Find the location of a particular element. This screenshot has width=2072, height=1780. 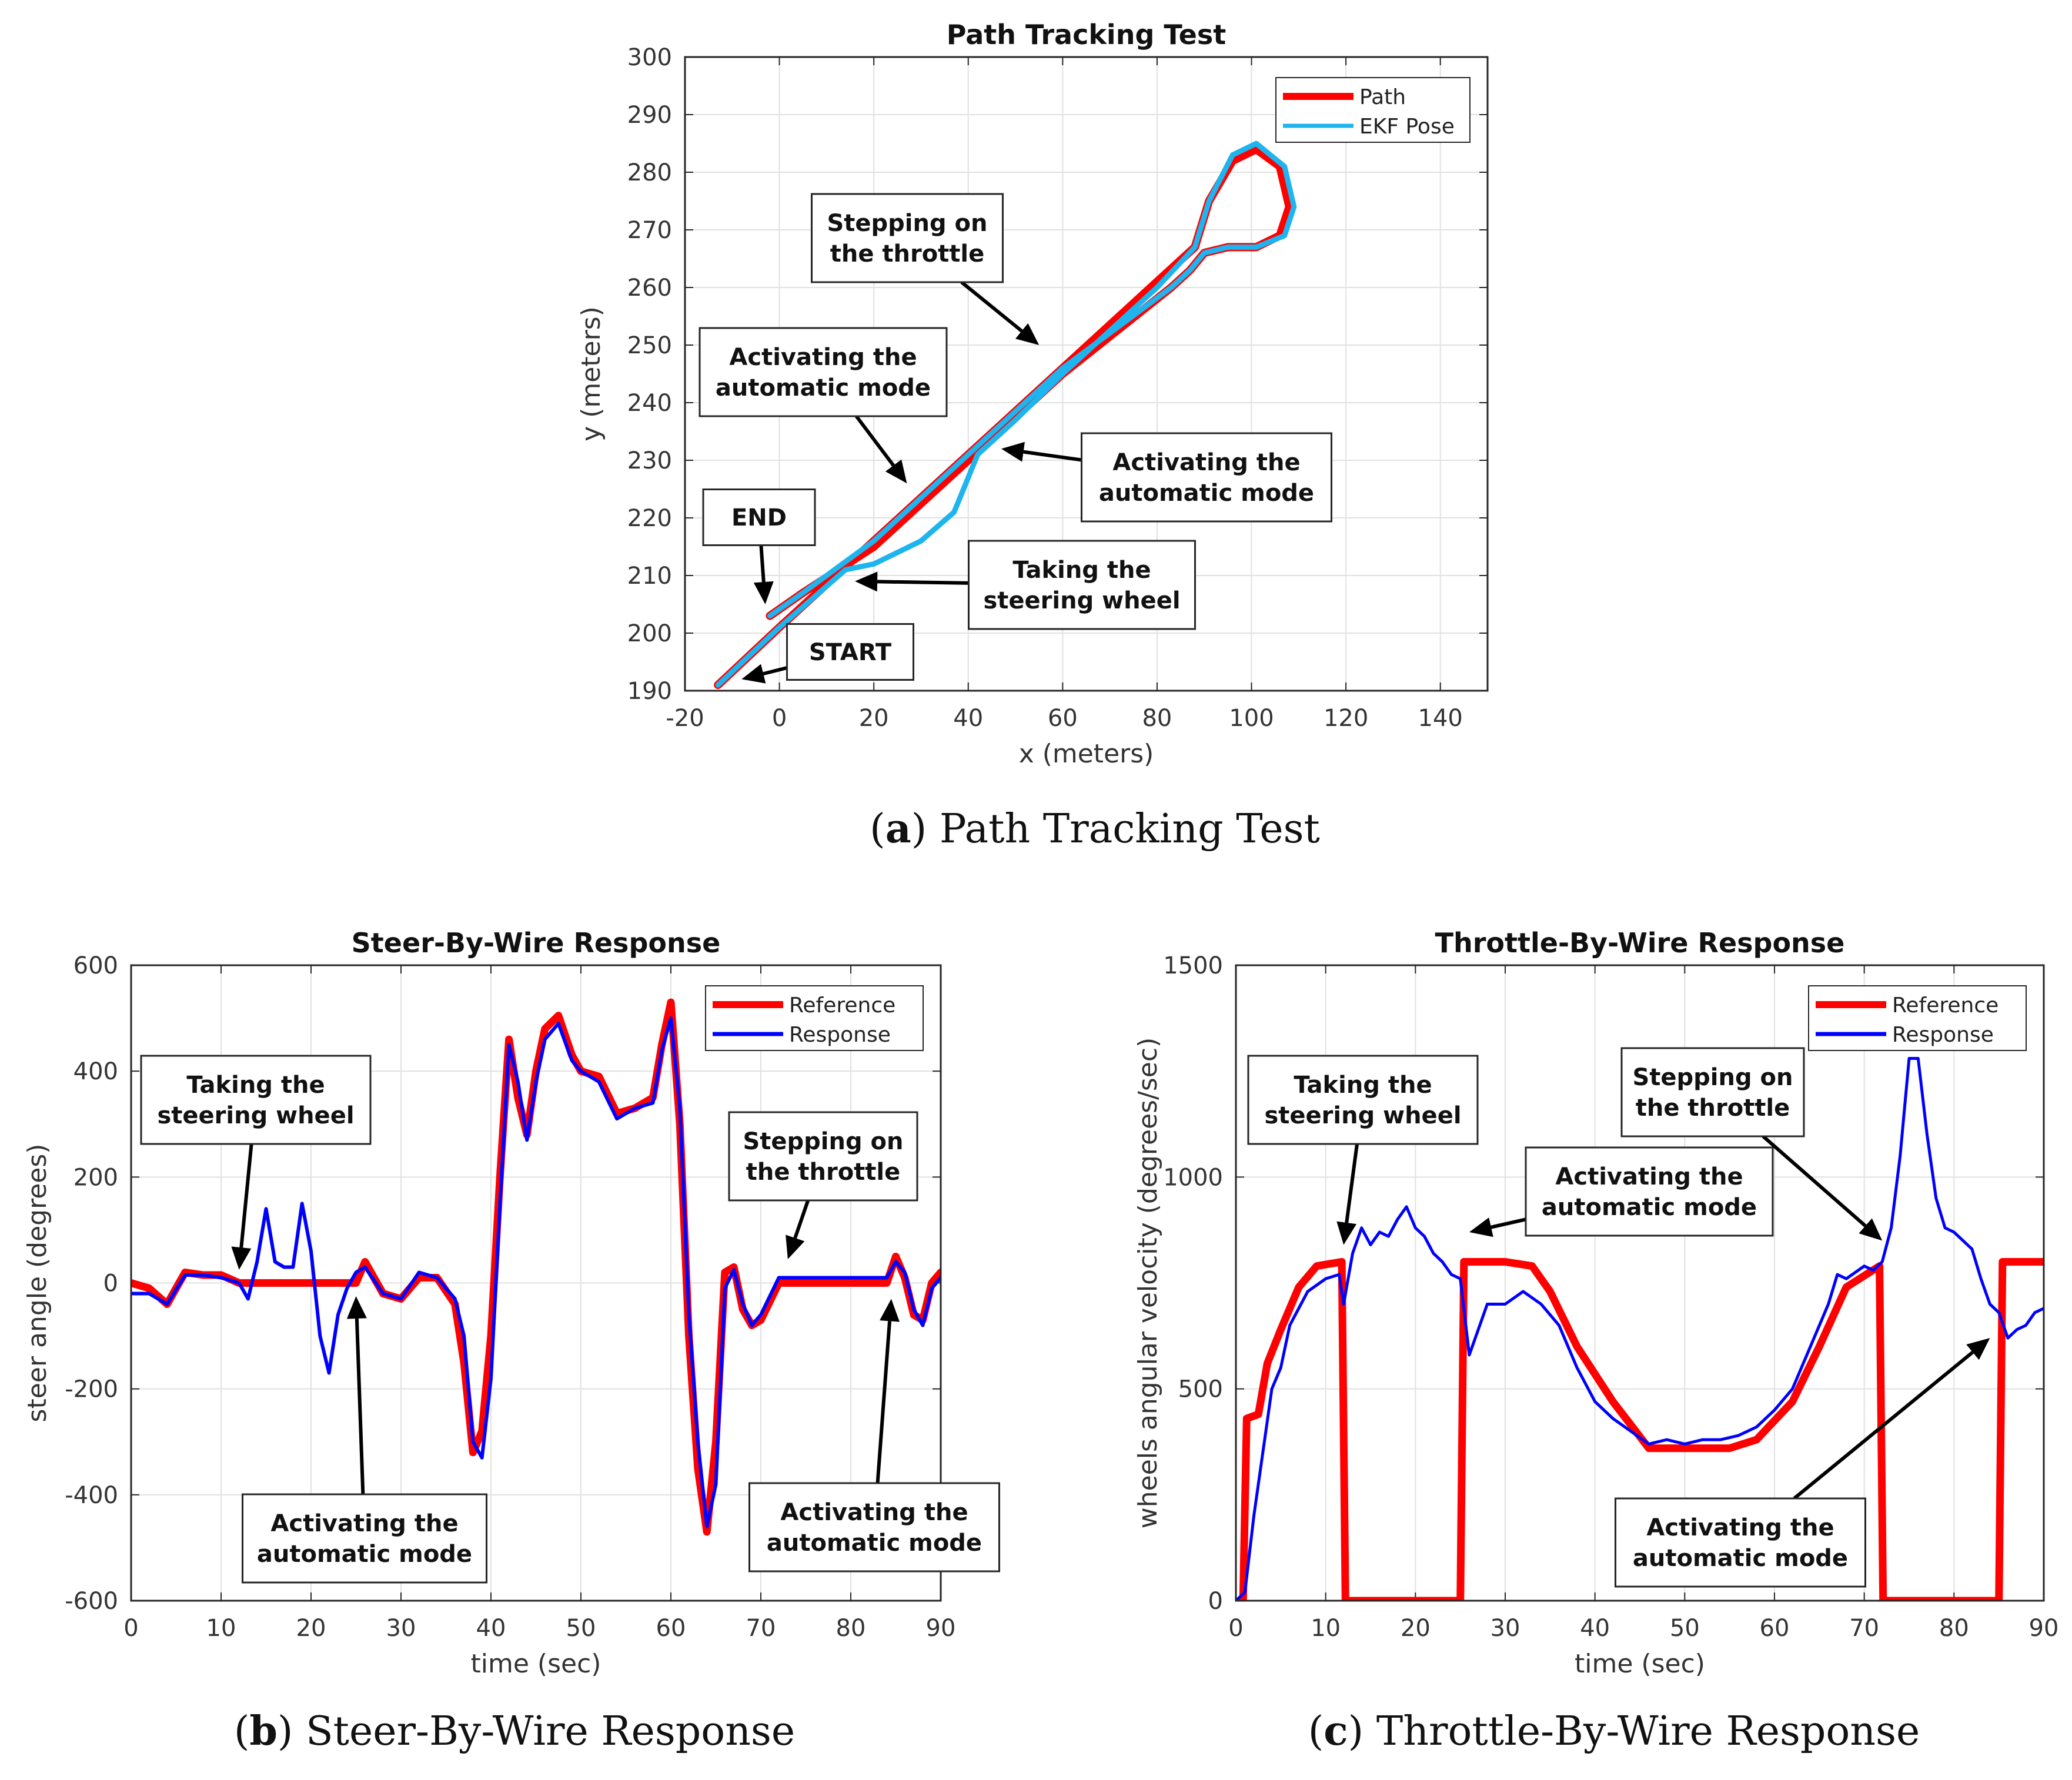

chart-c-axes-frame is located at coordinates (1640, 1283).